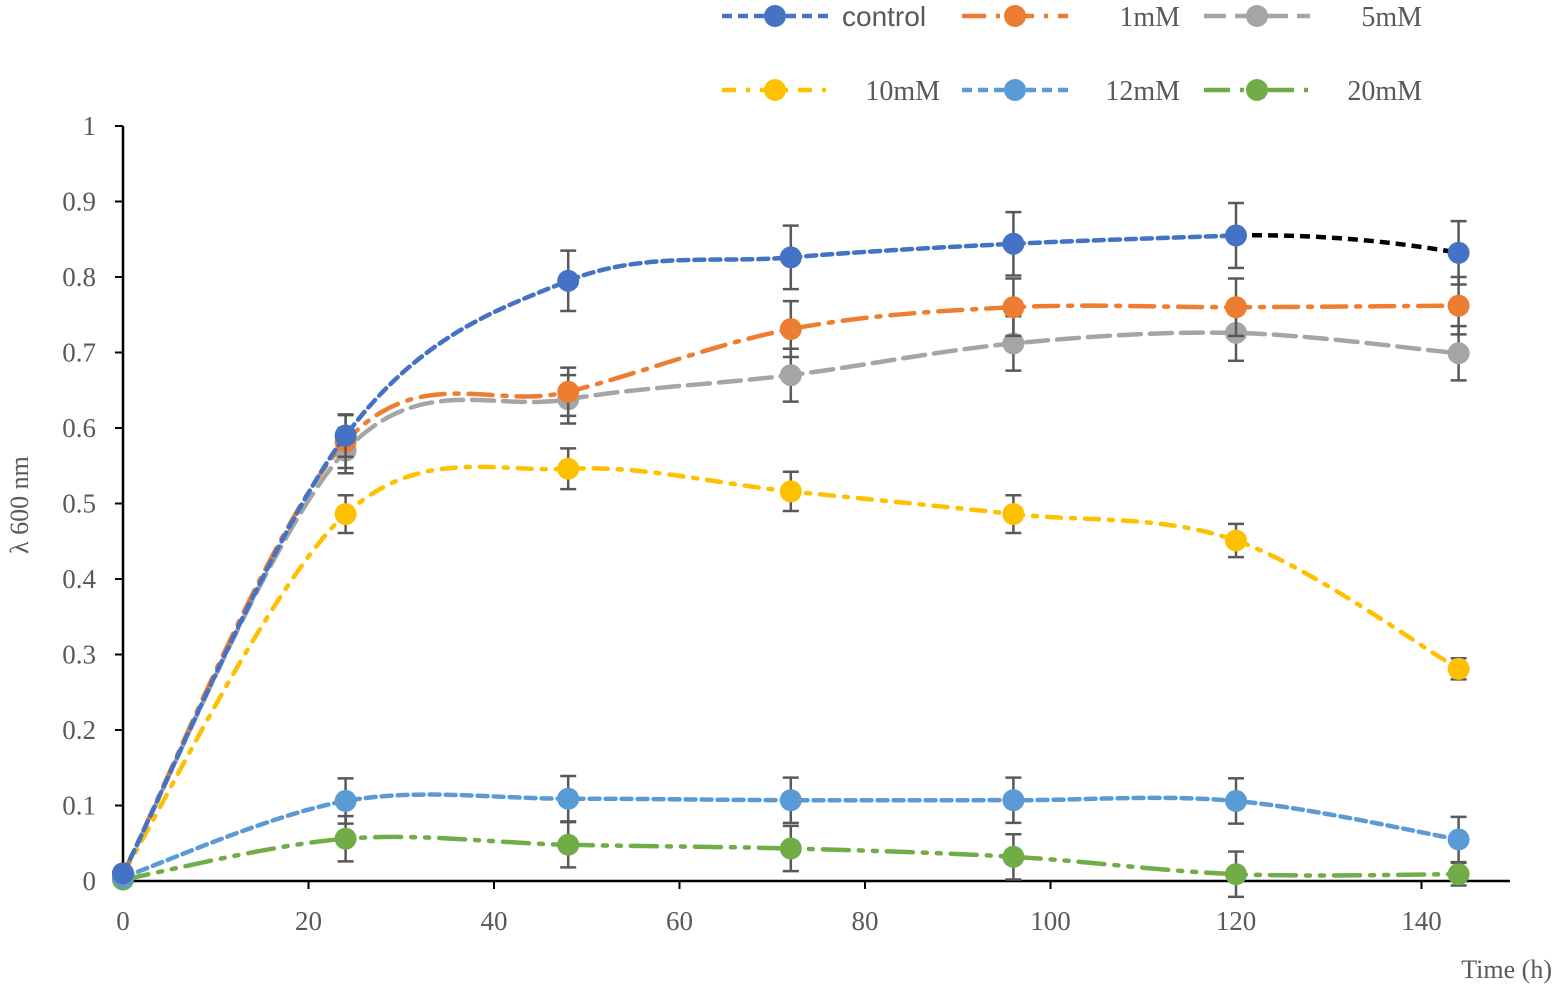  Describe the element at coordinates (79, 504) in the screenshot. I see `y-tick-label: 0.5` at that location.